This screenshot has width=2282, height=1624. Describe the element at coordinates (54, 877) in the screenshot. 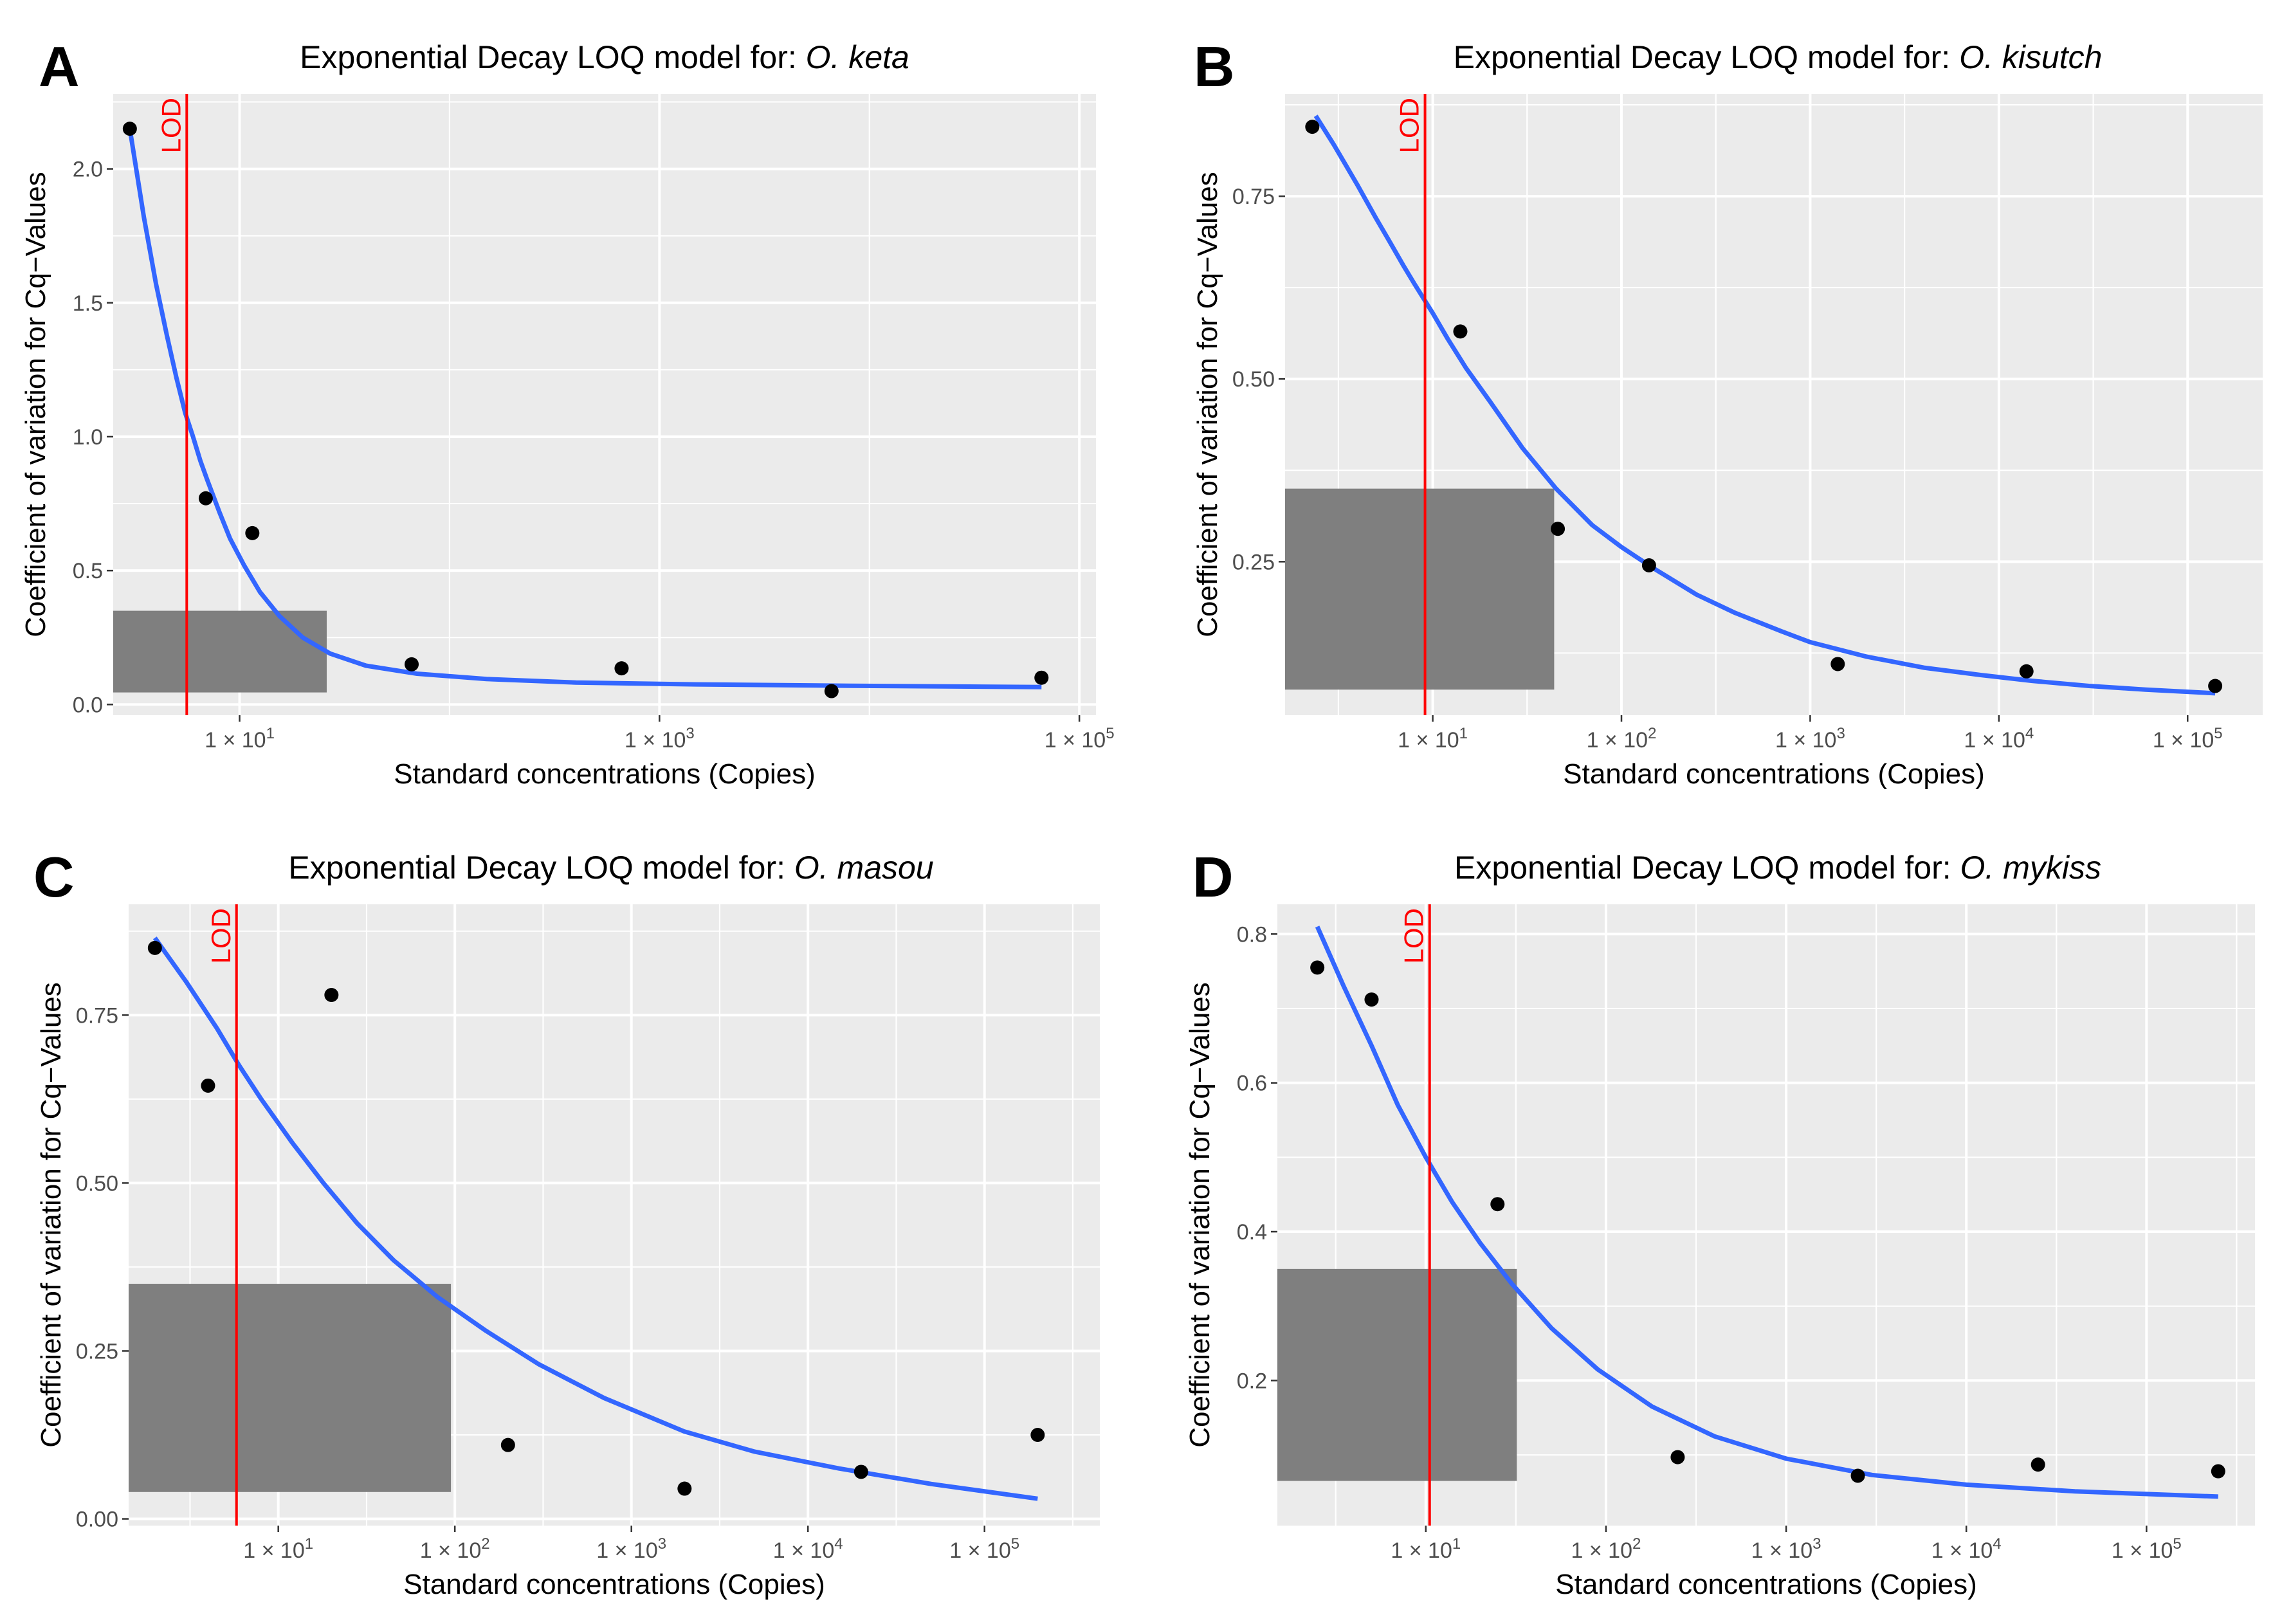

I see `panel-letter: C` at that location.